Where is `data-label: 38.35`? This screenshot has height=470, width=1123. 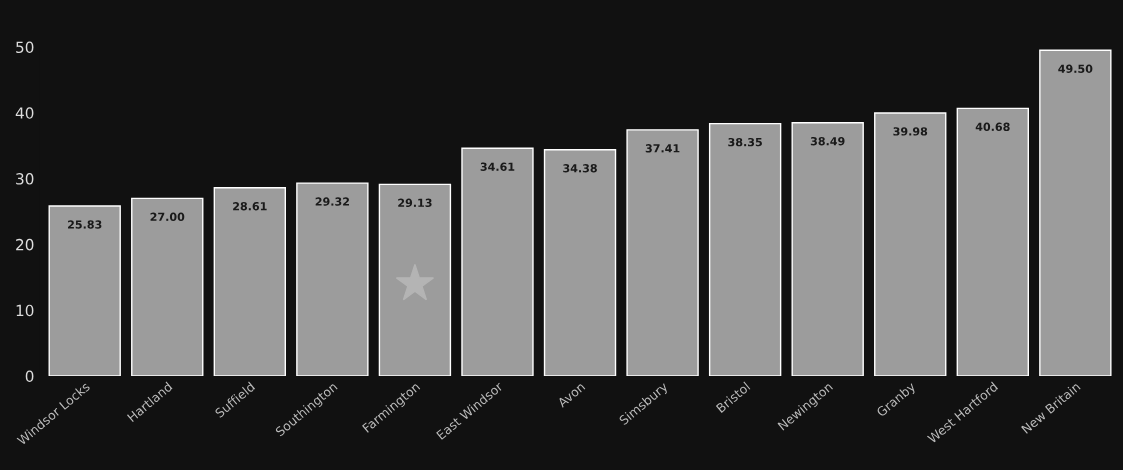
data-label: 38.35 is located at coordinates (745, 142).